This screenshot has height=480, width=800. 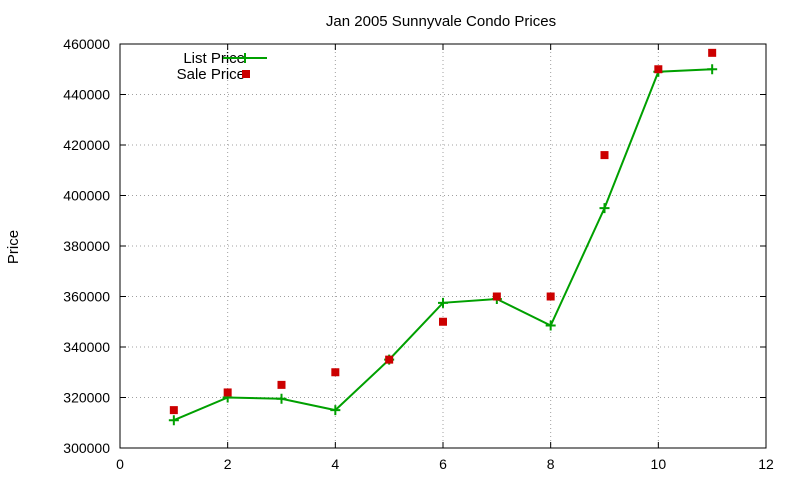 I want to click on y-tick-label: 420000, so click(x=86, y=145).